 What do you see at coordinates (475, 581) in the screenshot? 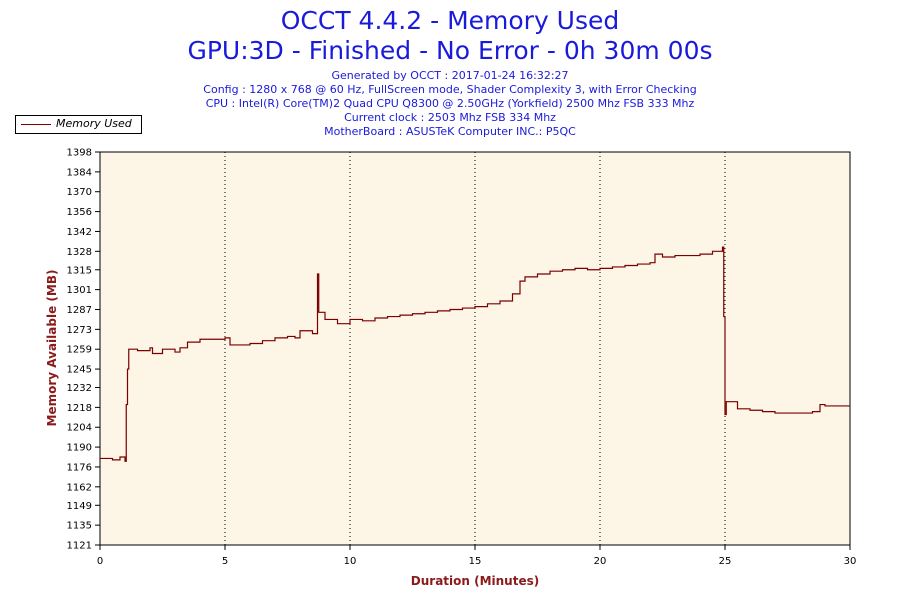
I see `x-axis-label: Duration (Minutes)` at bounding box center [475, 581].